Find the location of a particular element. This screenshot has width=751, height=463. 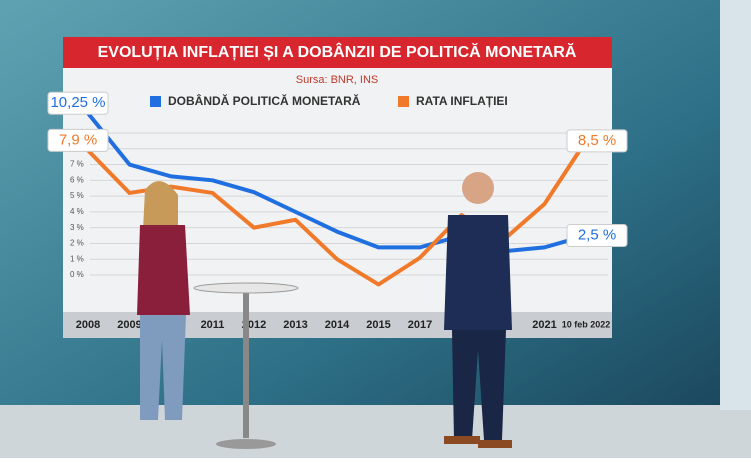

legend-label: DOBÂNDĂ POLITICĂ MONETARĂ is located at coordinates (264, 100).